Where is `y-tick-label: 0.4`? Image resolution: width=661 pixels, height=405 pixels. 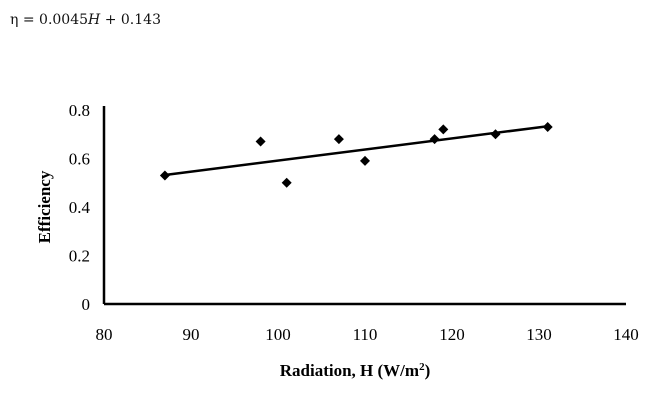 y-tick-label: 0.4 is located at coordinates (80, 207).